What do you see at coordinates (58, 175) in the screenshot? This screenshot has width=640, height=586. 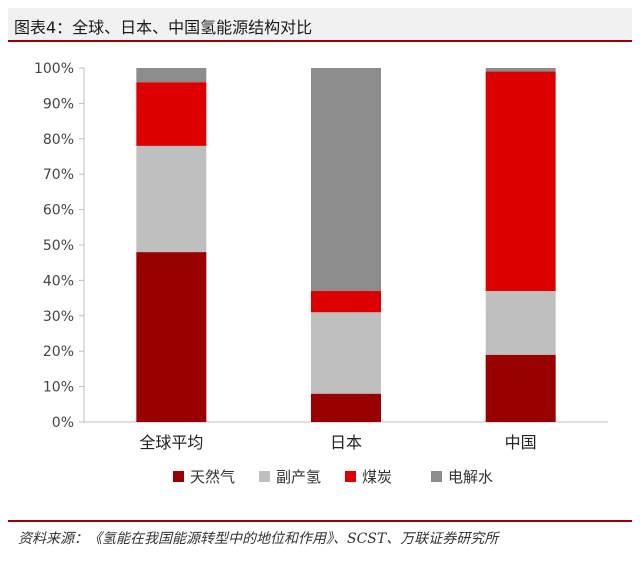 I see `y-tick-label: 70%` at bounding box center [58, 175].